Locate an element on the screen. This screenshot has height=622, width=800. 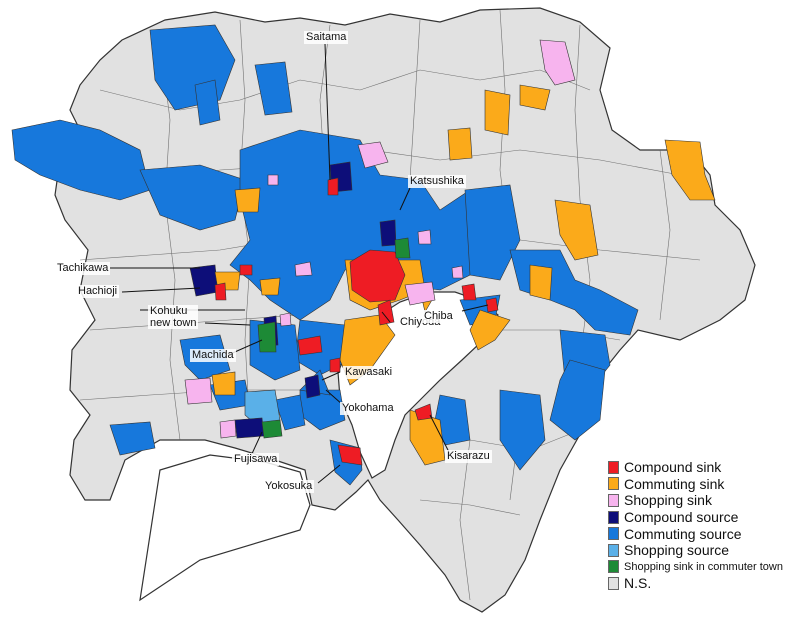
label-tachikawa: Tachikawa is located at coordinates (83, 268).